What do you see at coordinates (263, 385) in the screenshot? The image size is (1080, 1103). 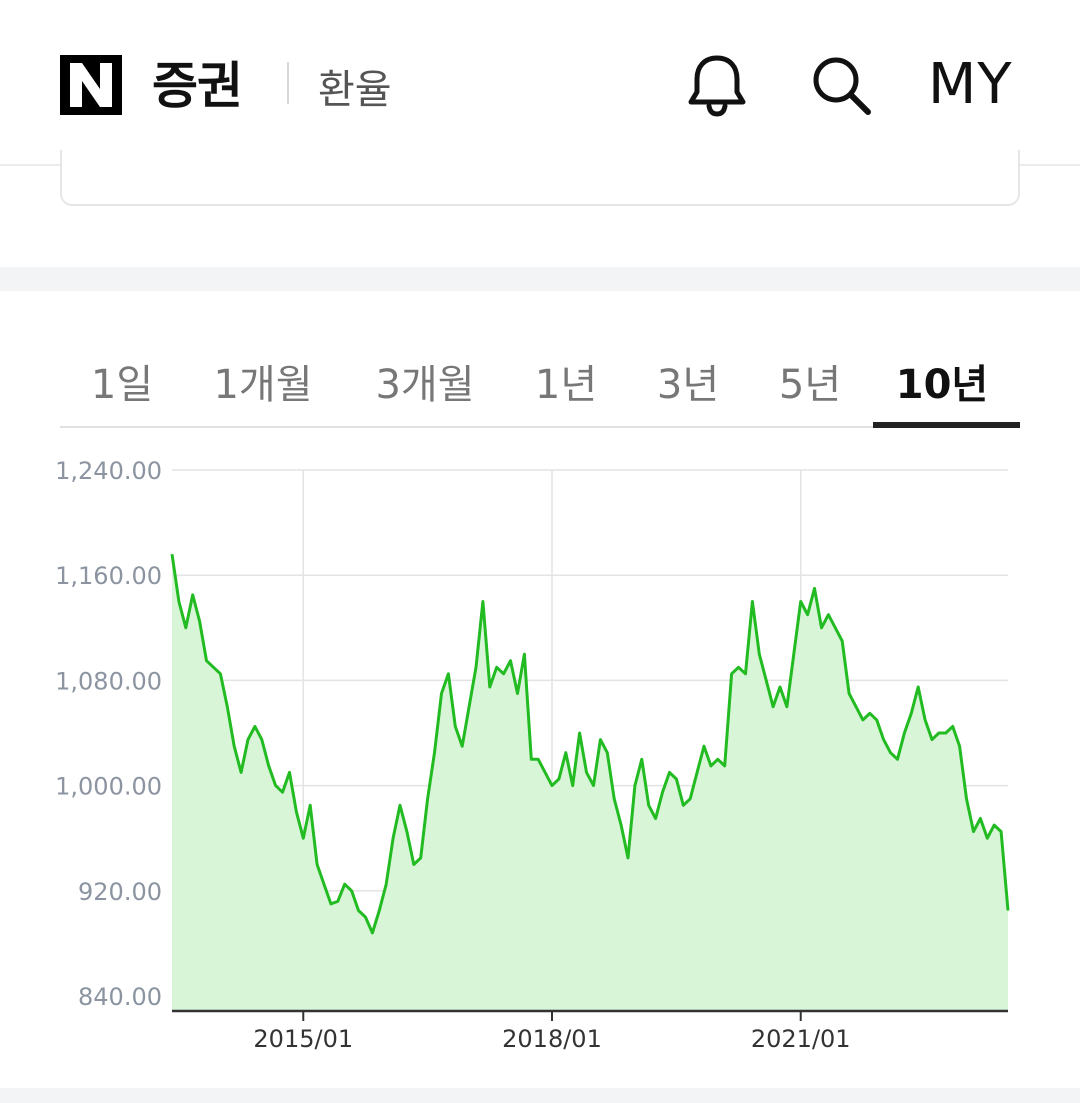 I see `tab-1month: 1개월` at bounding box center [263, 385].